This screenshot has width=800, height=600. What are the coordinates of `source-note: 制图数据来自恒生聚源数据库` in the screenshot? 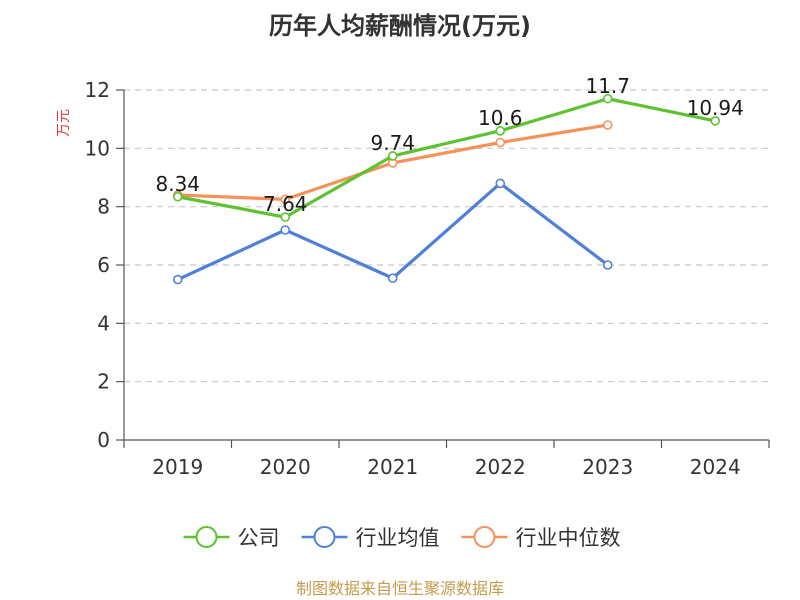 It's located at (400, 588).